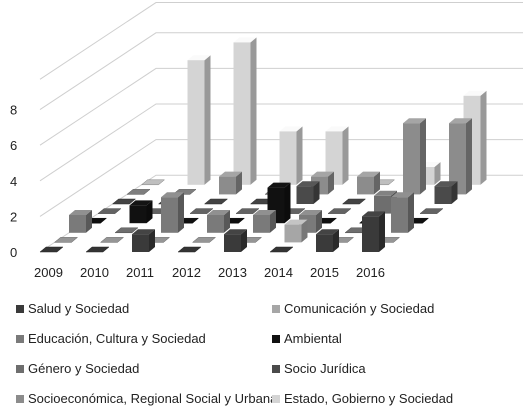 This screenshot has width=523, height=413. I want to click on x-tick-label: 2011, so click(140, 272).